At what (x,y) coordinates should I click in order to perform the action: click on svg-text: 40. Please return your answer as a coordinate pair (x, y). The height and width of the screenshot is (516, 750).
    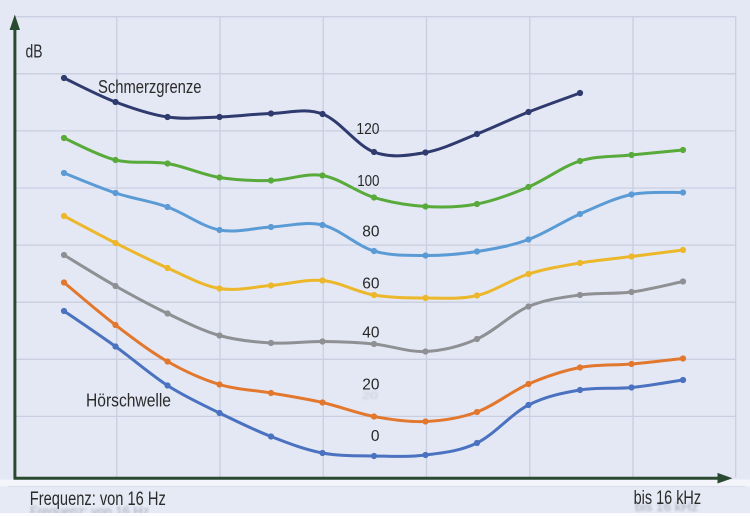
    Looking at the image, I should click on (371, 332).